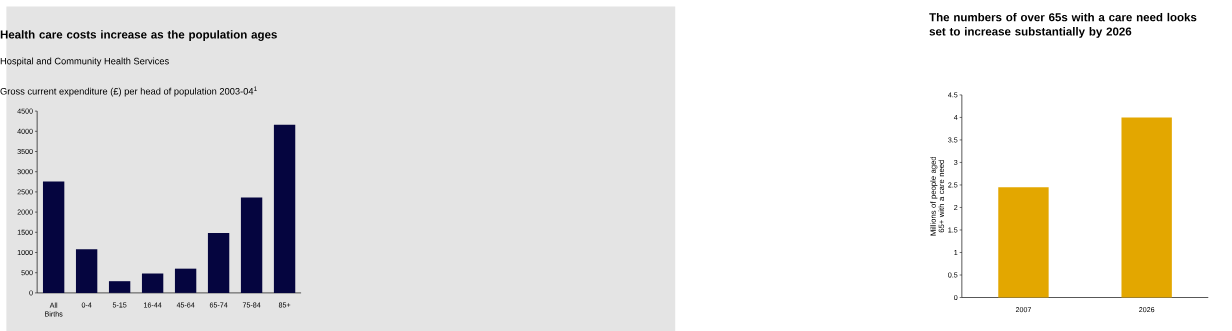 This screenshot has width=1232, height=331. I want to click on chart-subtitle: Hospital and Community Health Services, so click(84, 62).